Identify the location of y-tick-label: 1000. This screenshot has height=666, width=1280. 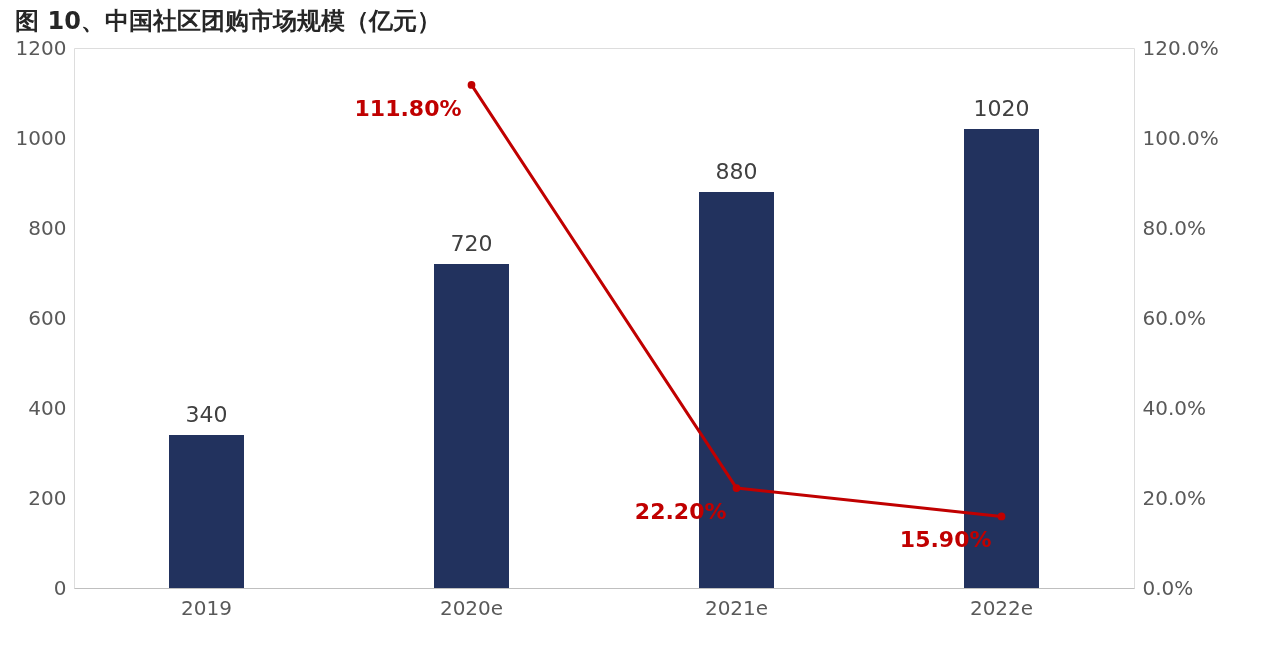
(41, 137).